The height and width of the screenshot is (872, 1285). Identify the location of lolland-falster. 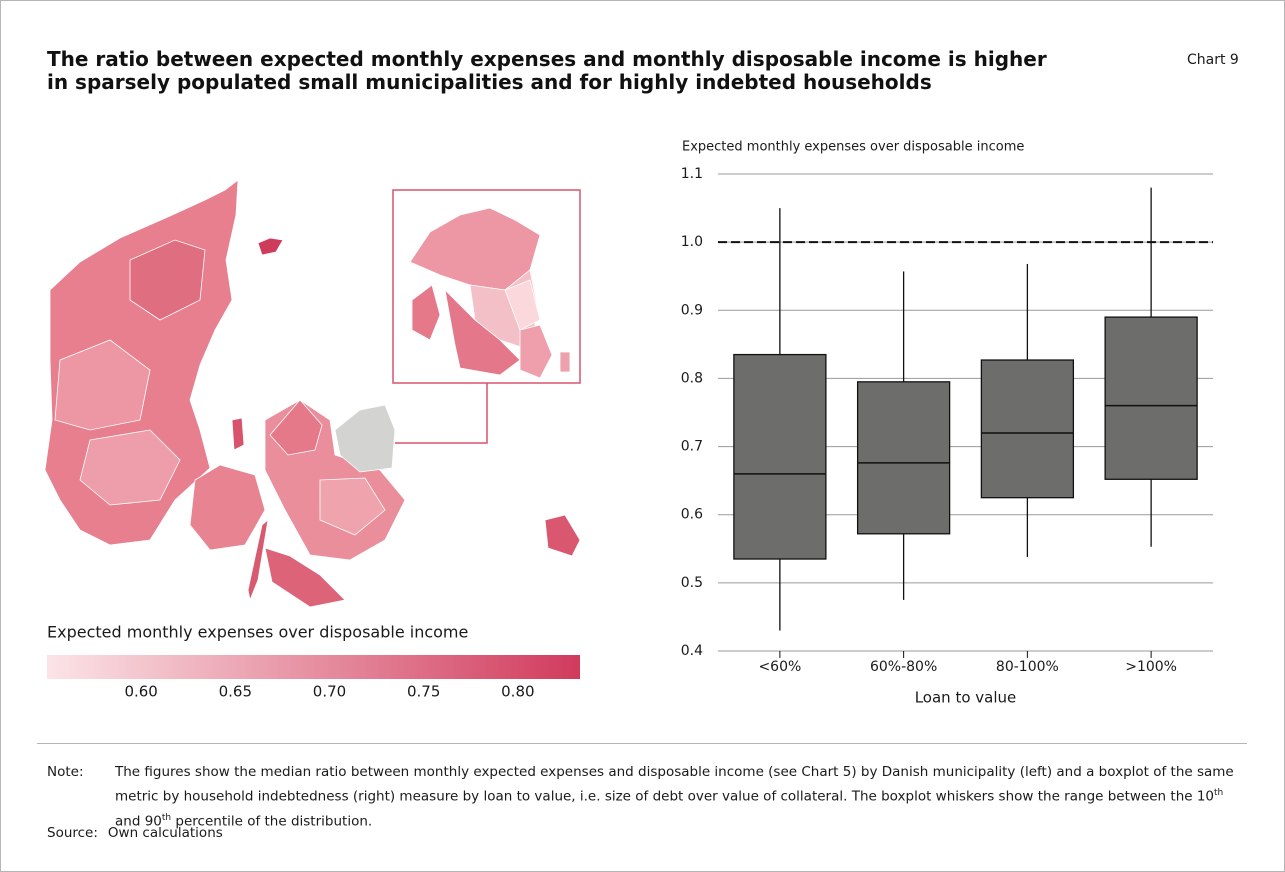
(305, 577).